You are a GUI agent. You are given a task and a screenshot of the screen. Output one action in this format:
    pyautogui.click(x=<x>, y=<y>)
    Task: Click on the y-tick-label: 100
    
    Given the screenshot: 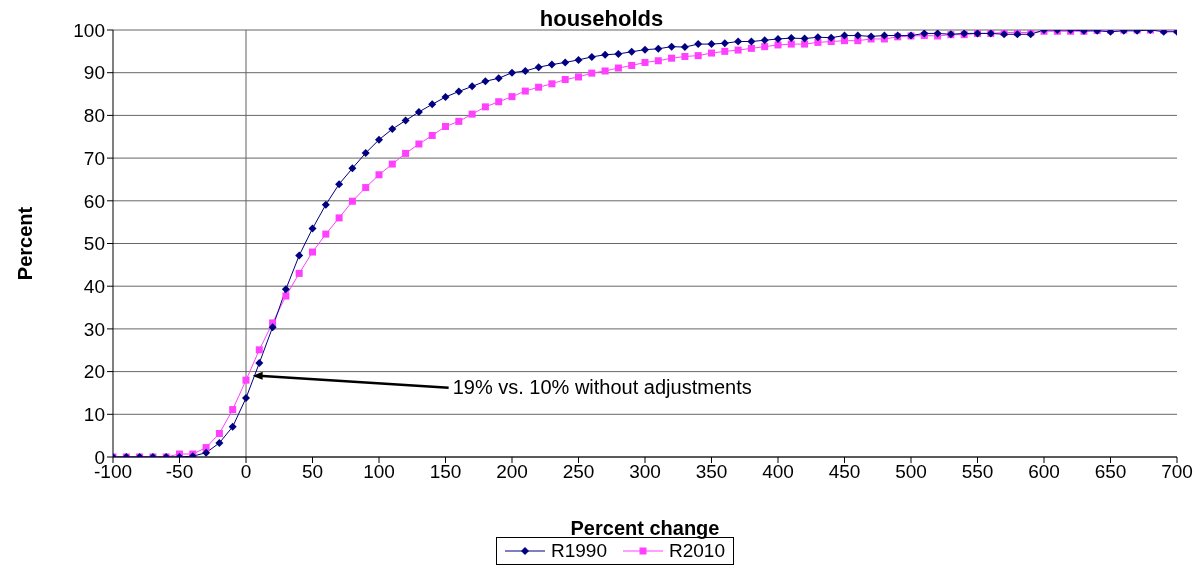 What is the action you would take?
    pyautogui.click(x=89, y=30)
    